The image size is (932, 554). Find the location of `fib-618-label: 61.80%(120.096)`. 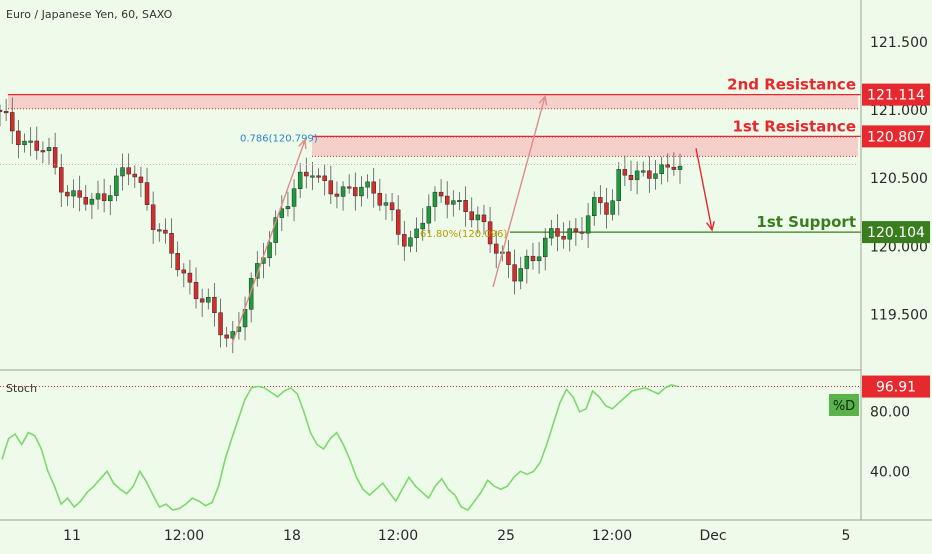

fib-618-label: 61.80%(120.096) is located at coordinates (463, 234).